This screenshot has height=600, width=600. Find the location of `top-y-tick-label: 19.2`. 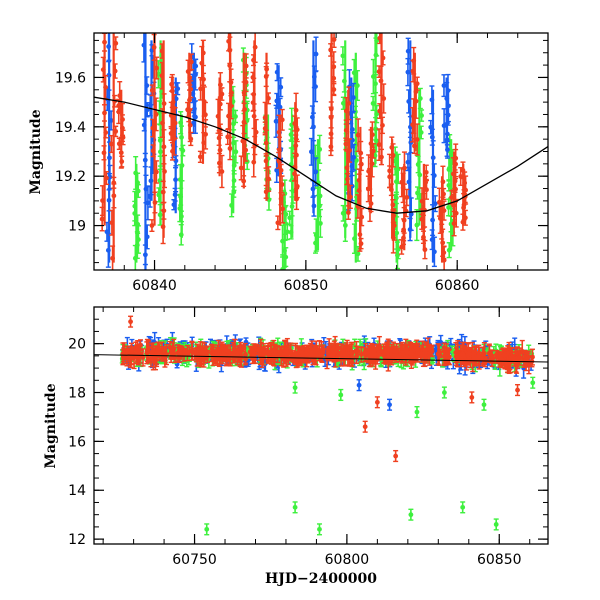

top-y-tick-label: 19.2 is located at coordinates (70, 177).